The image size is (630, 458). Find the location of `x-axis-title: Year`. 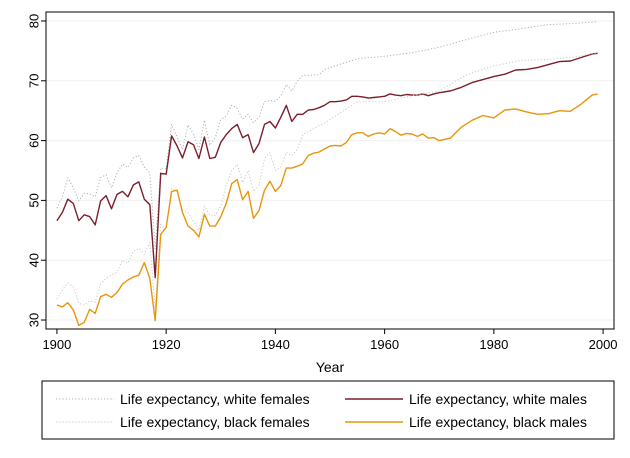

x-axis-title: Year is located at coordinates (330, 367).